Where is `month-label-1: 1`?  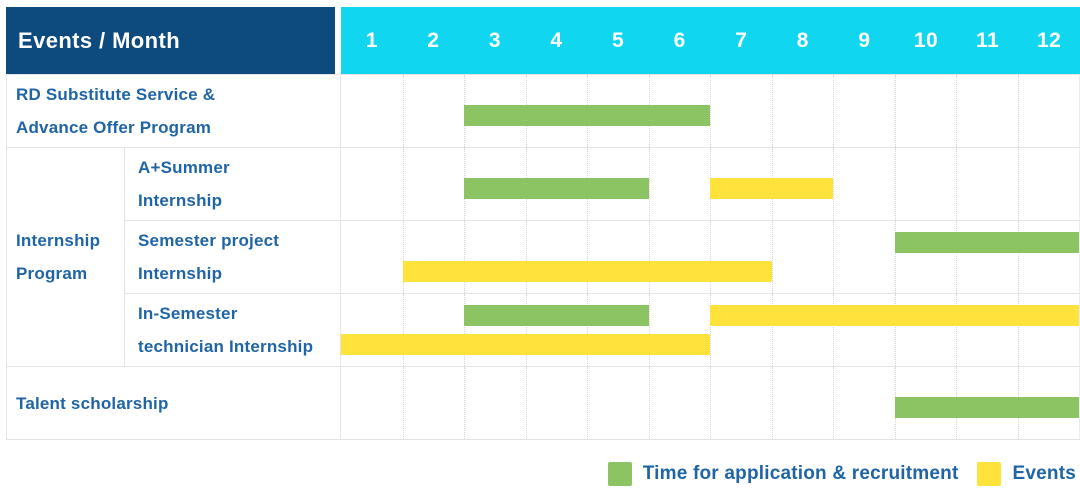
month-label-1: 1 is located at coordinates (371, 40).